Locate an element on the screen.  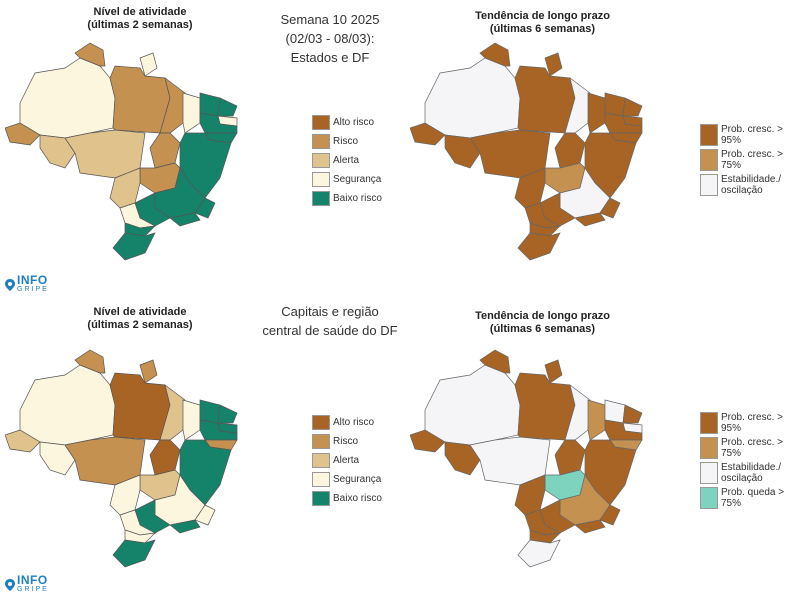
bottom-left-title: Nível de atividade (últimas 2 semanas) is located at coordinates (140, 319).